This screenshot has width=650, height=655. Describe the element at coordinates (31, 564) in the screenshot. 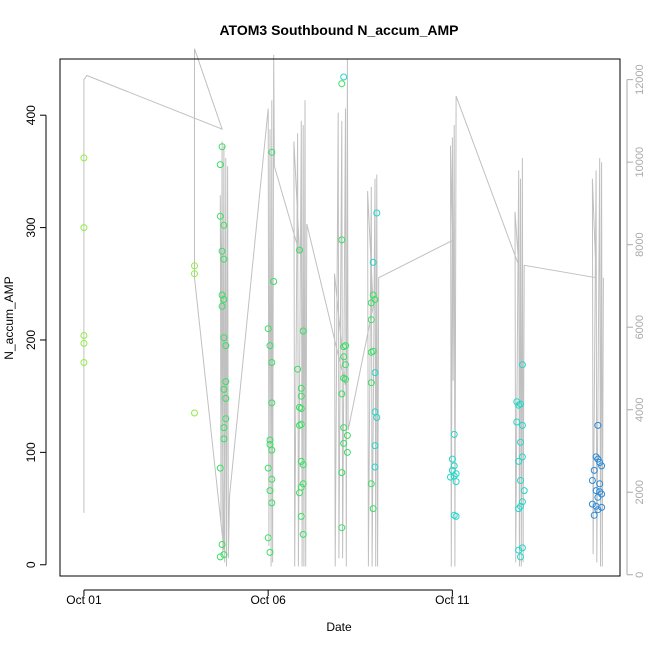

I see `y-tick-label: 0` at that location.